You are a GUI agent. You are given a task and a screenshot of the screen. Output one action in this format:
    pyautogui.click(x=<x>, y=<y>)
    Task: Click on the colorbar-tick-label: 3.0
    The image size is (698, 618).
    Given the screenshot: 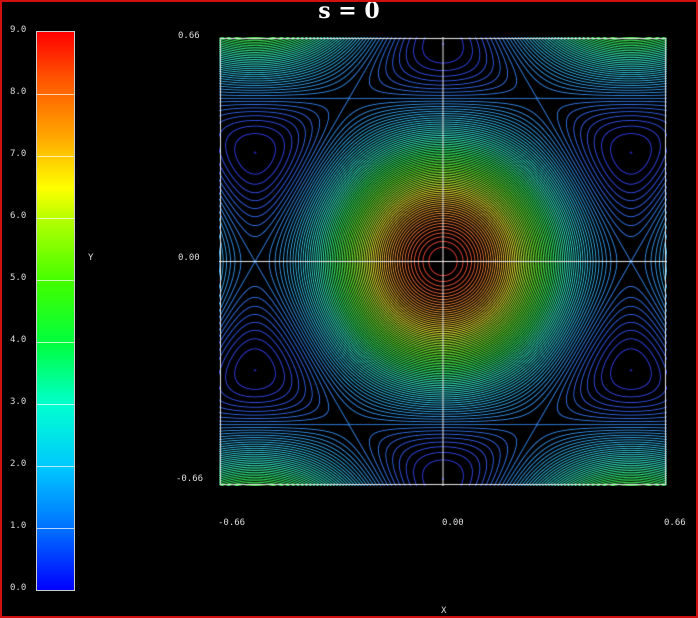 What is the action you would take?
    pyautogui.click(x=18, y=402)
    